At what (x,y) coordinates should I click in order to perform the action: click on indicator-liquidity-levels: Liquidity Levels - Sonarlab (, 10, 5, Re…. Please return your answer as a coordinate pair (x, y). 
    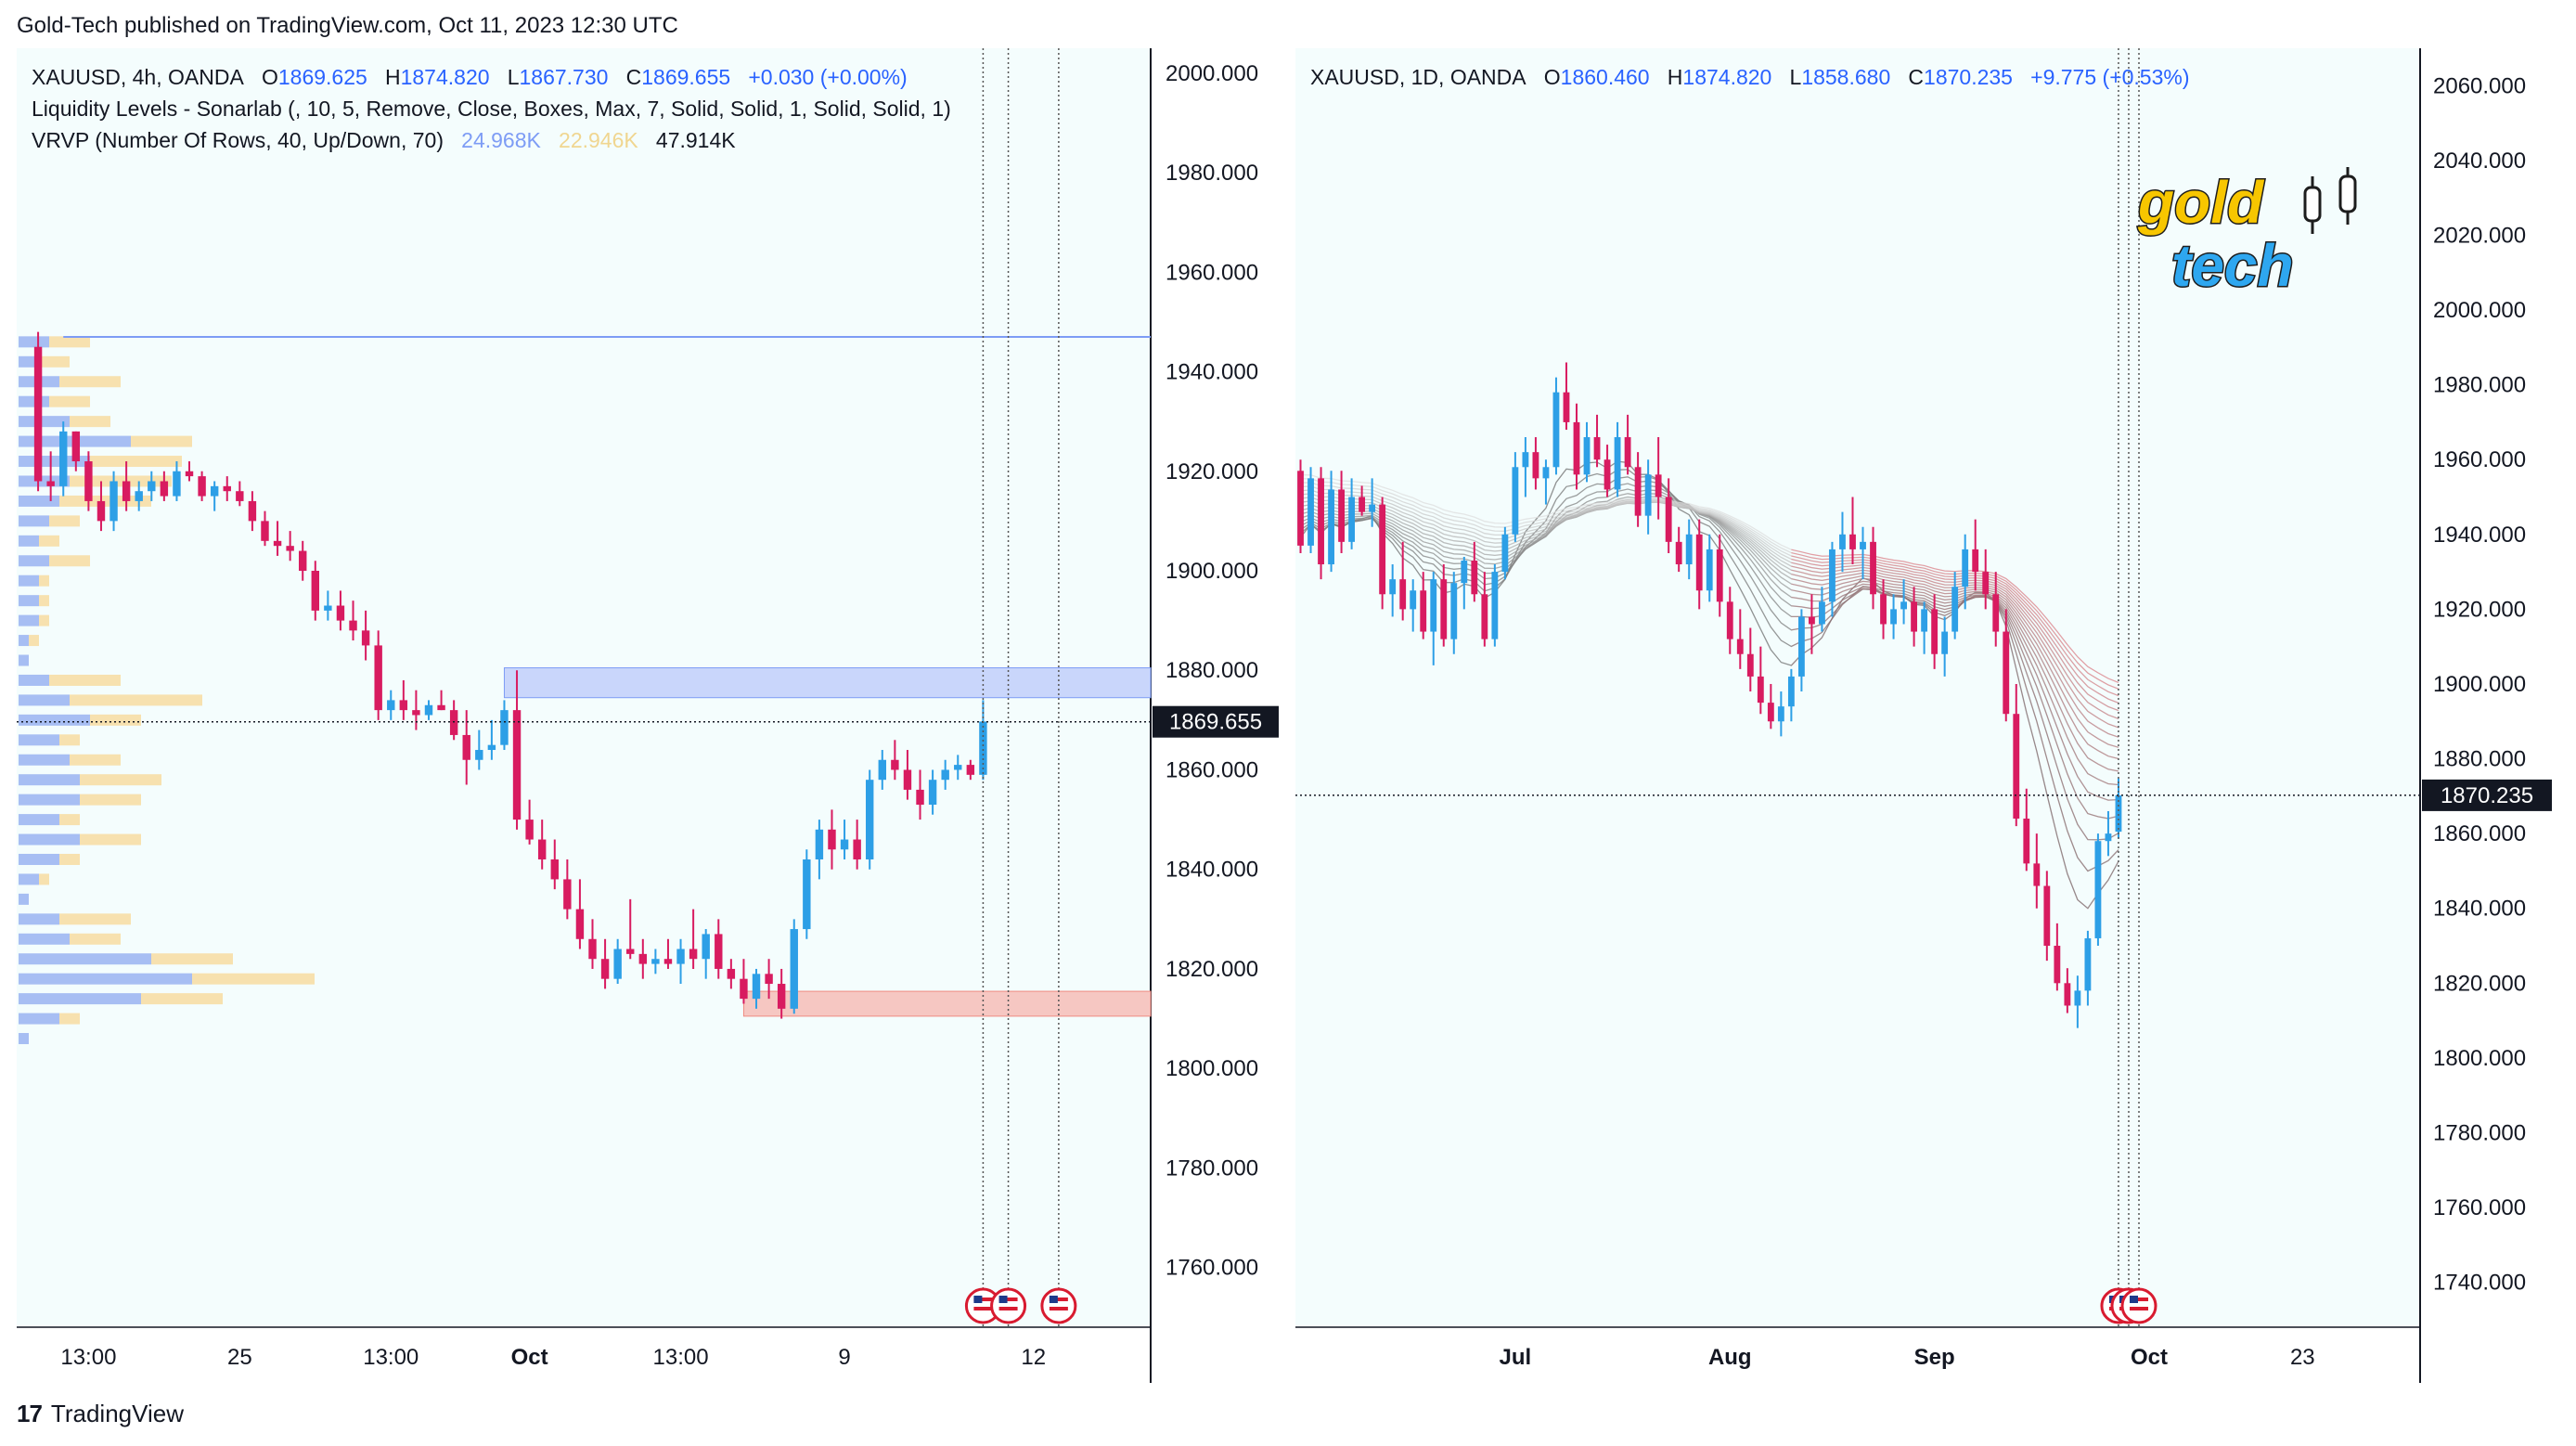
    Looking at the image, I should click on (491, 109).